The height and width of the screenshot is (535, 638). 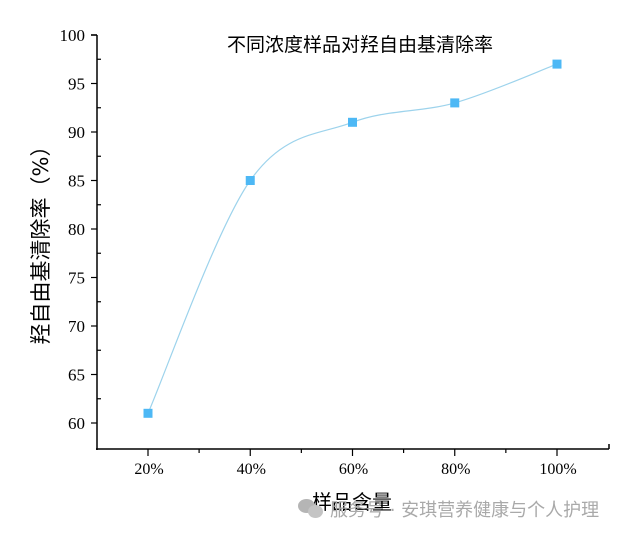 What do you see at coordinates (76, 84) in the screenshot?
I see `y-tick-label: 95` at bounding box center [76, 84].